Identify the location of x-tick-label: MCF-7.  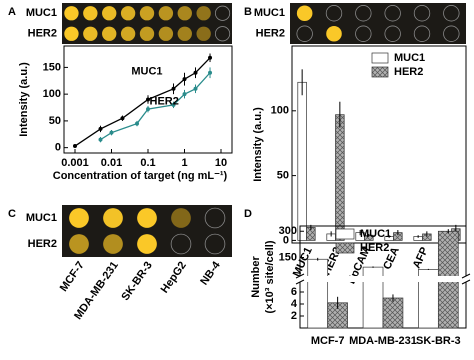
(328, 341).